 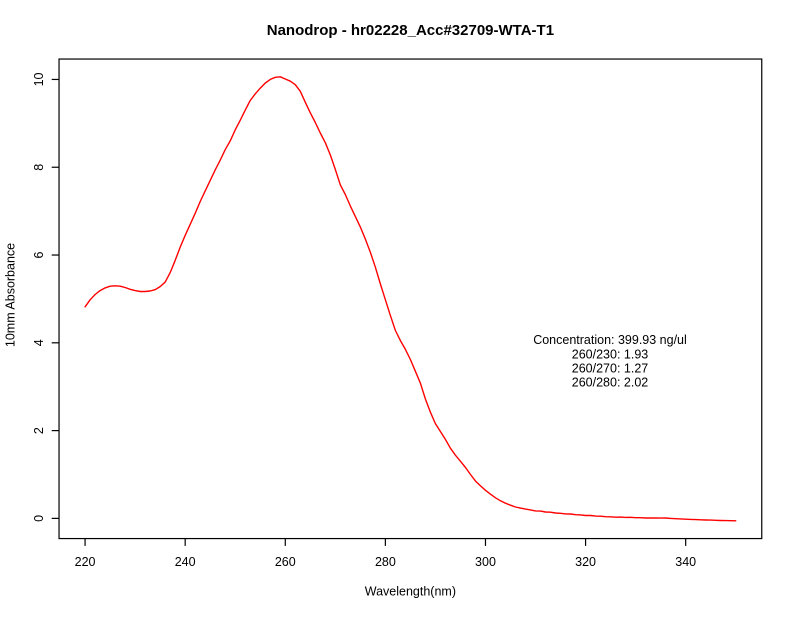 What do you see at coordinates (610, 369) in the screenshot?
I see `svg-text: 260/270: 1.27` at bounding box center [610, 369].